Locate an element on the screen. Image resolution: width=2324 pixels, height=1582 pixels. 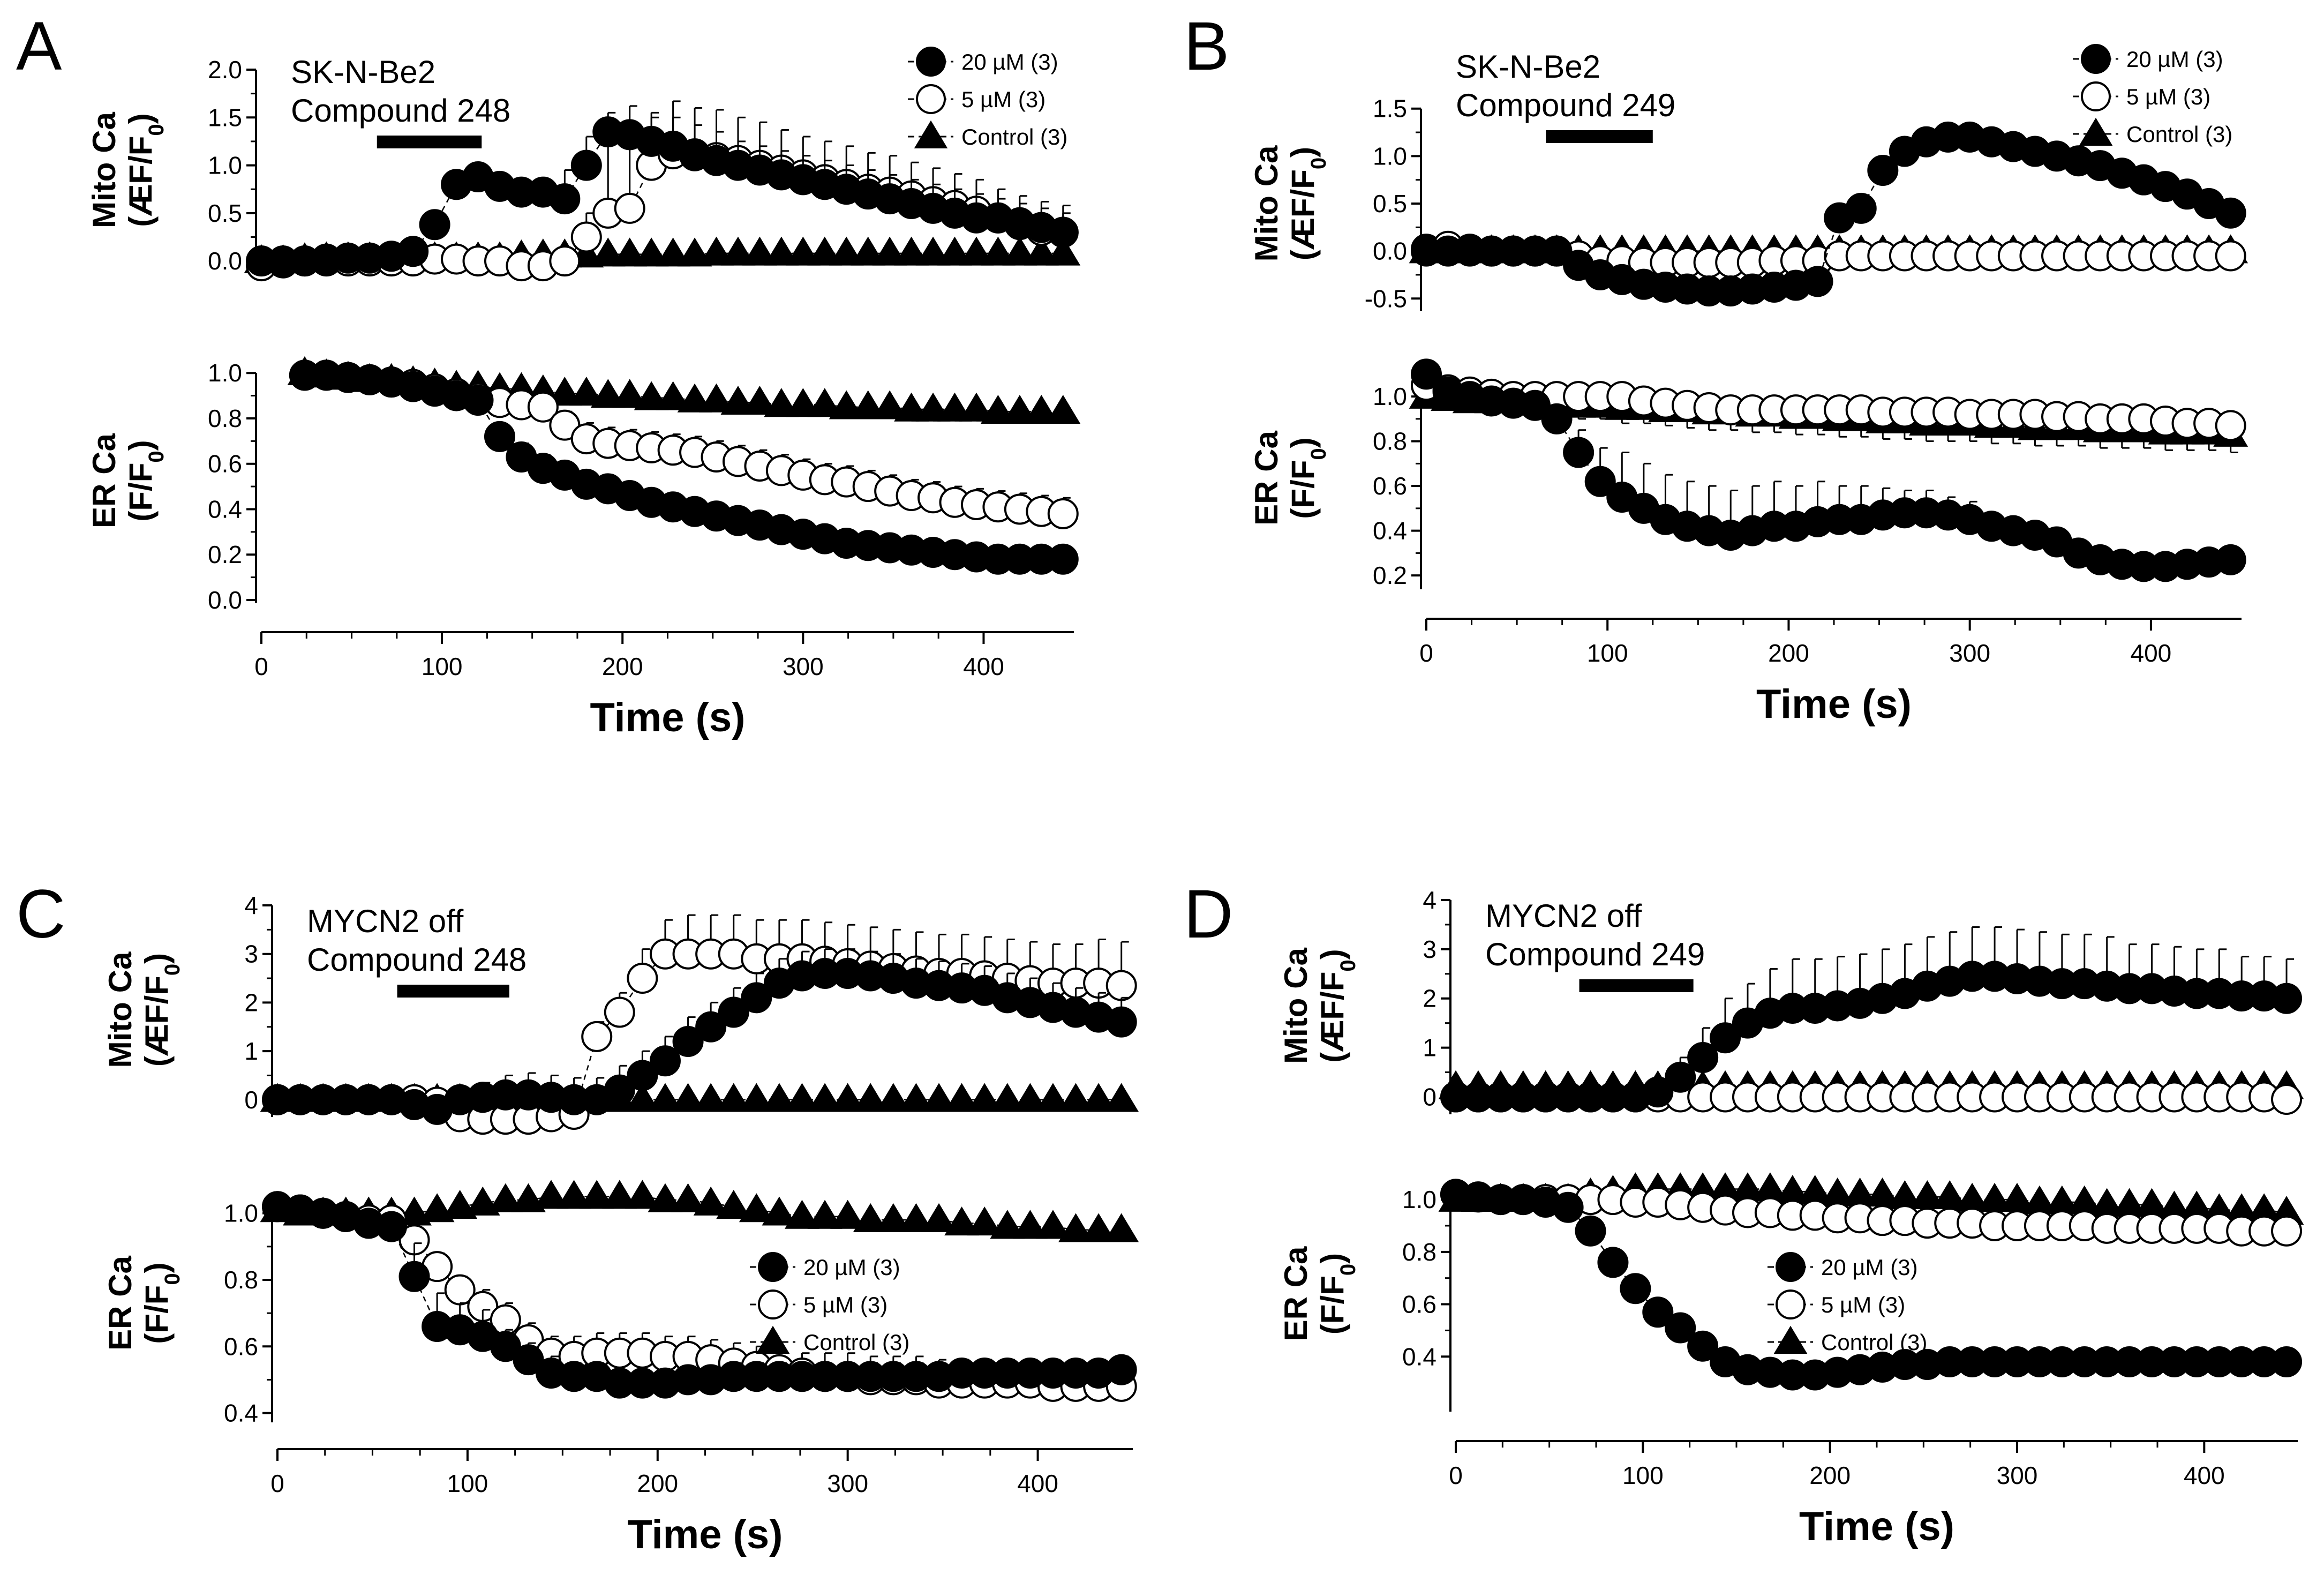
panel-c-mito-ylabel-subscript: 0 is located at coordinates (173, 970).